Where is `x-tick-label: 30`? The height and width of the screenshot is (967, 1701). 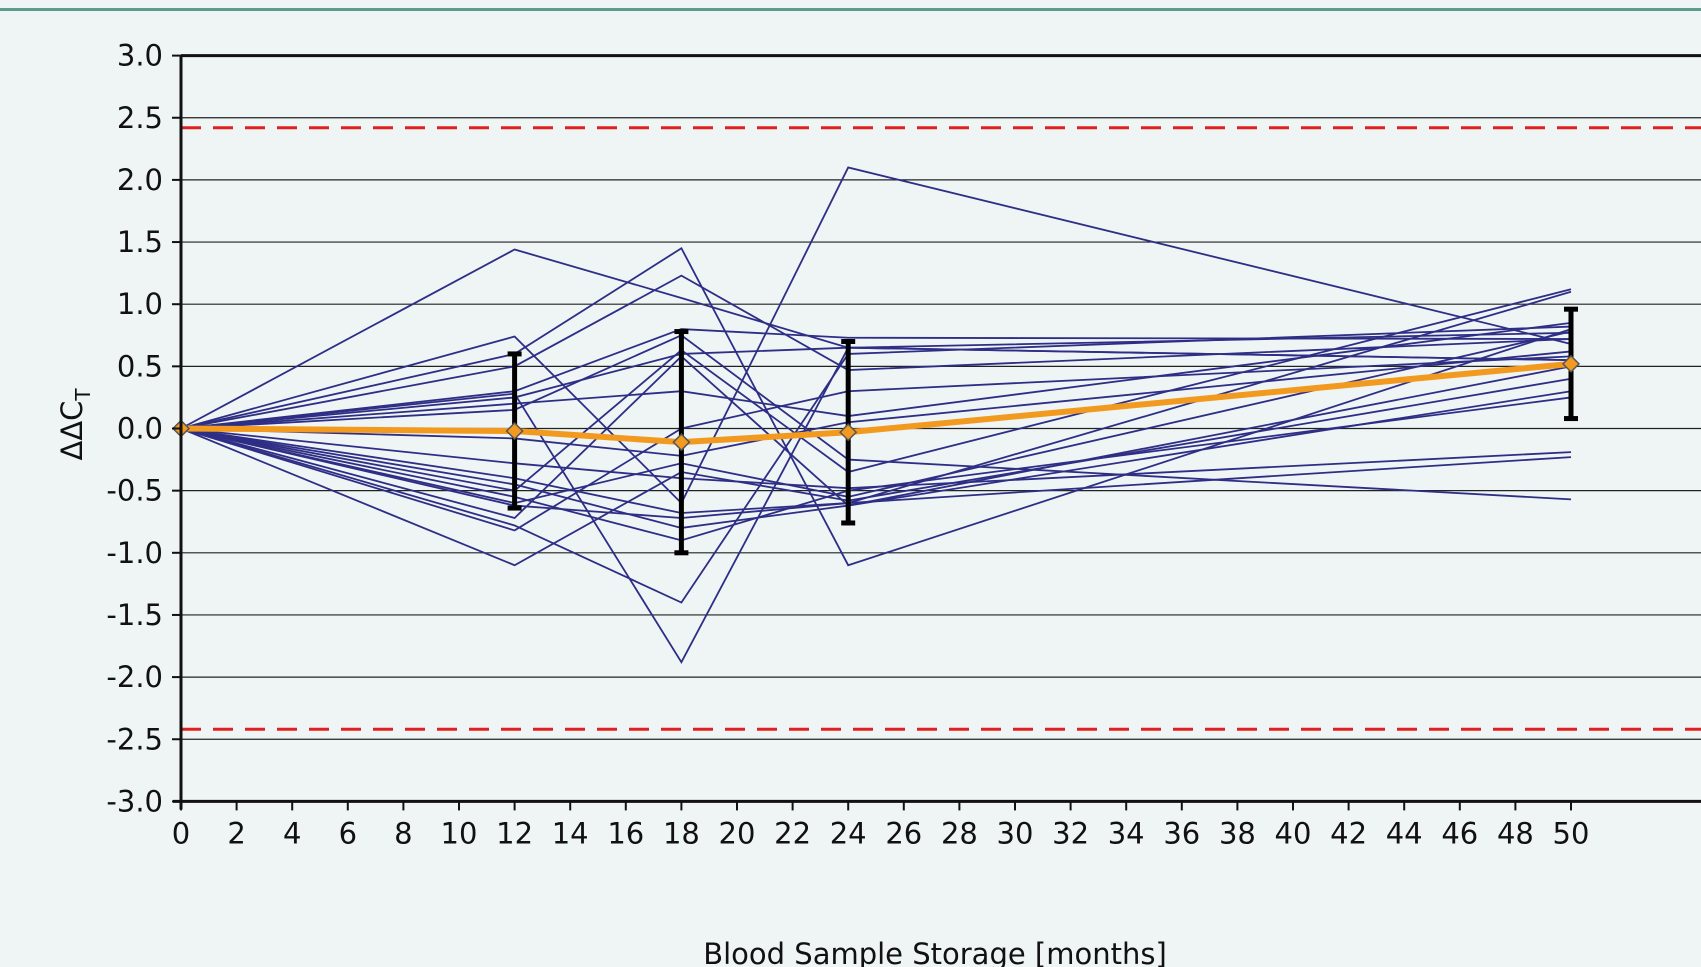 x-tick-label: 30 is located at coordinates (1015, 833).